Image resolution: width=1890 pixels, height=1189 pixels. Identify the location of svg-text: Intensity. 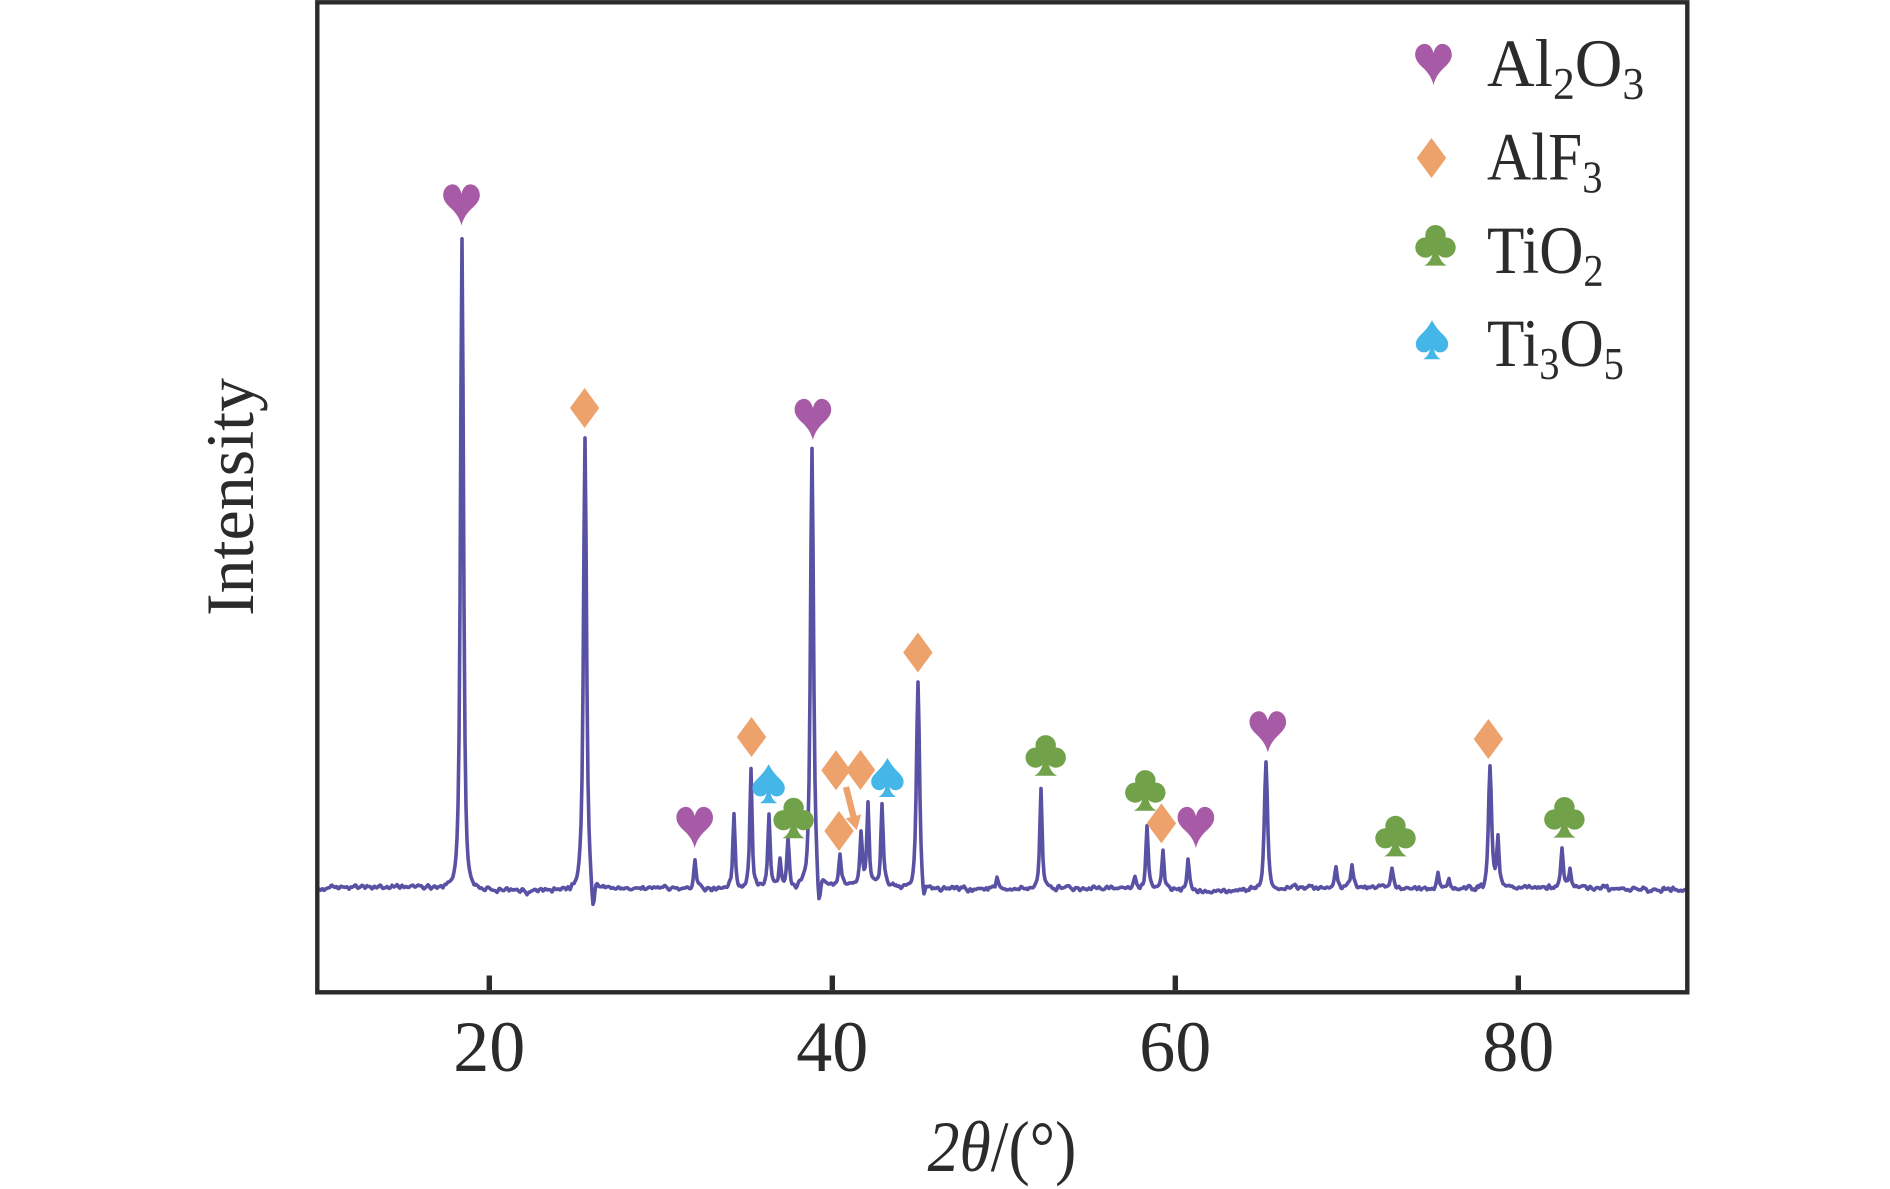
(230, 497).